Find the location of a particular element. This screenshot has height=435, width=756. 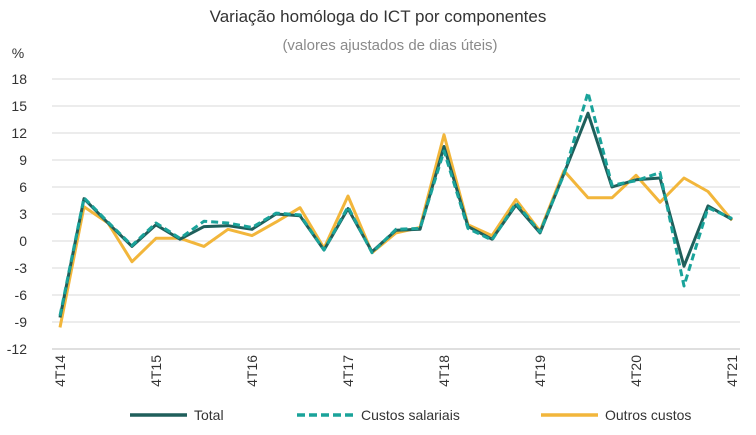

x-tick-label: 4T14 is located at coordinates (60, 371).